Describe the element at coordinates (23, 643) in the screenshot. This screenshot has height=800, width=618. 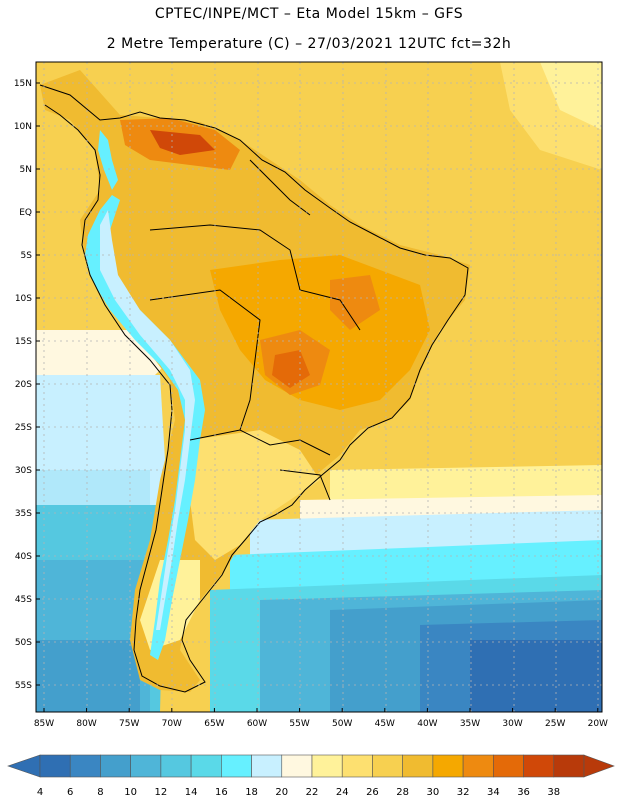
I see `lat-label: 50S` at that location.